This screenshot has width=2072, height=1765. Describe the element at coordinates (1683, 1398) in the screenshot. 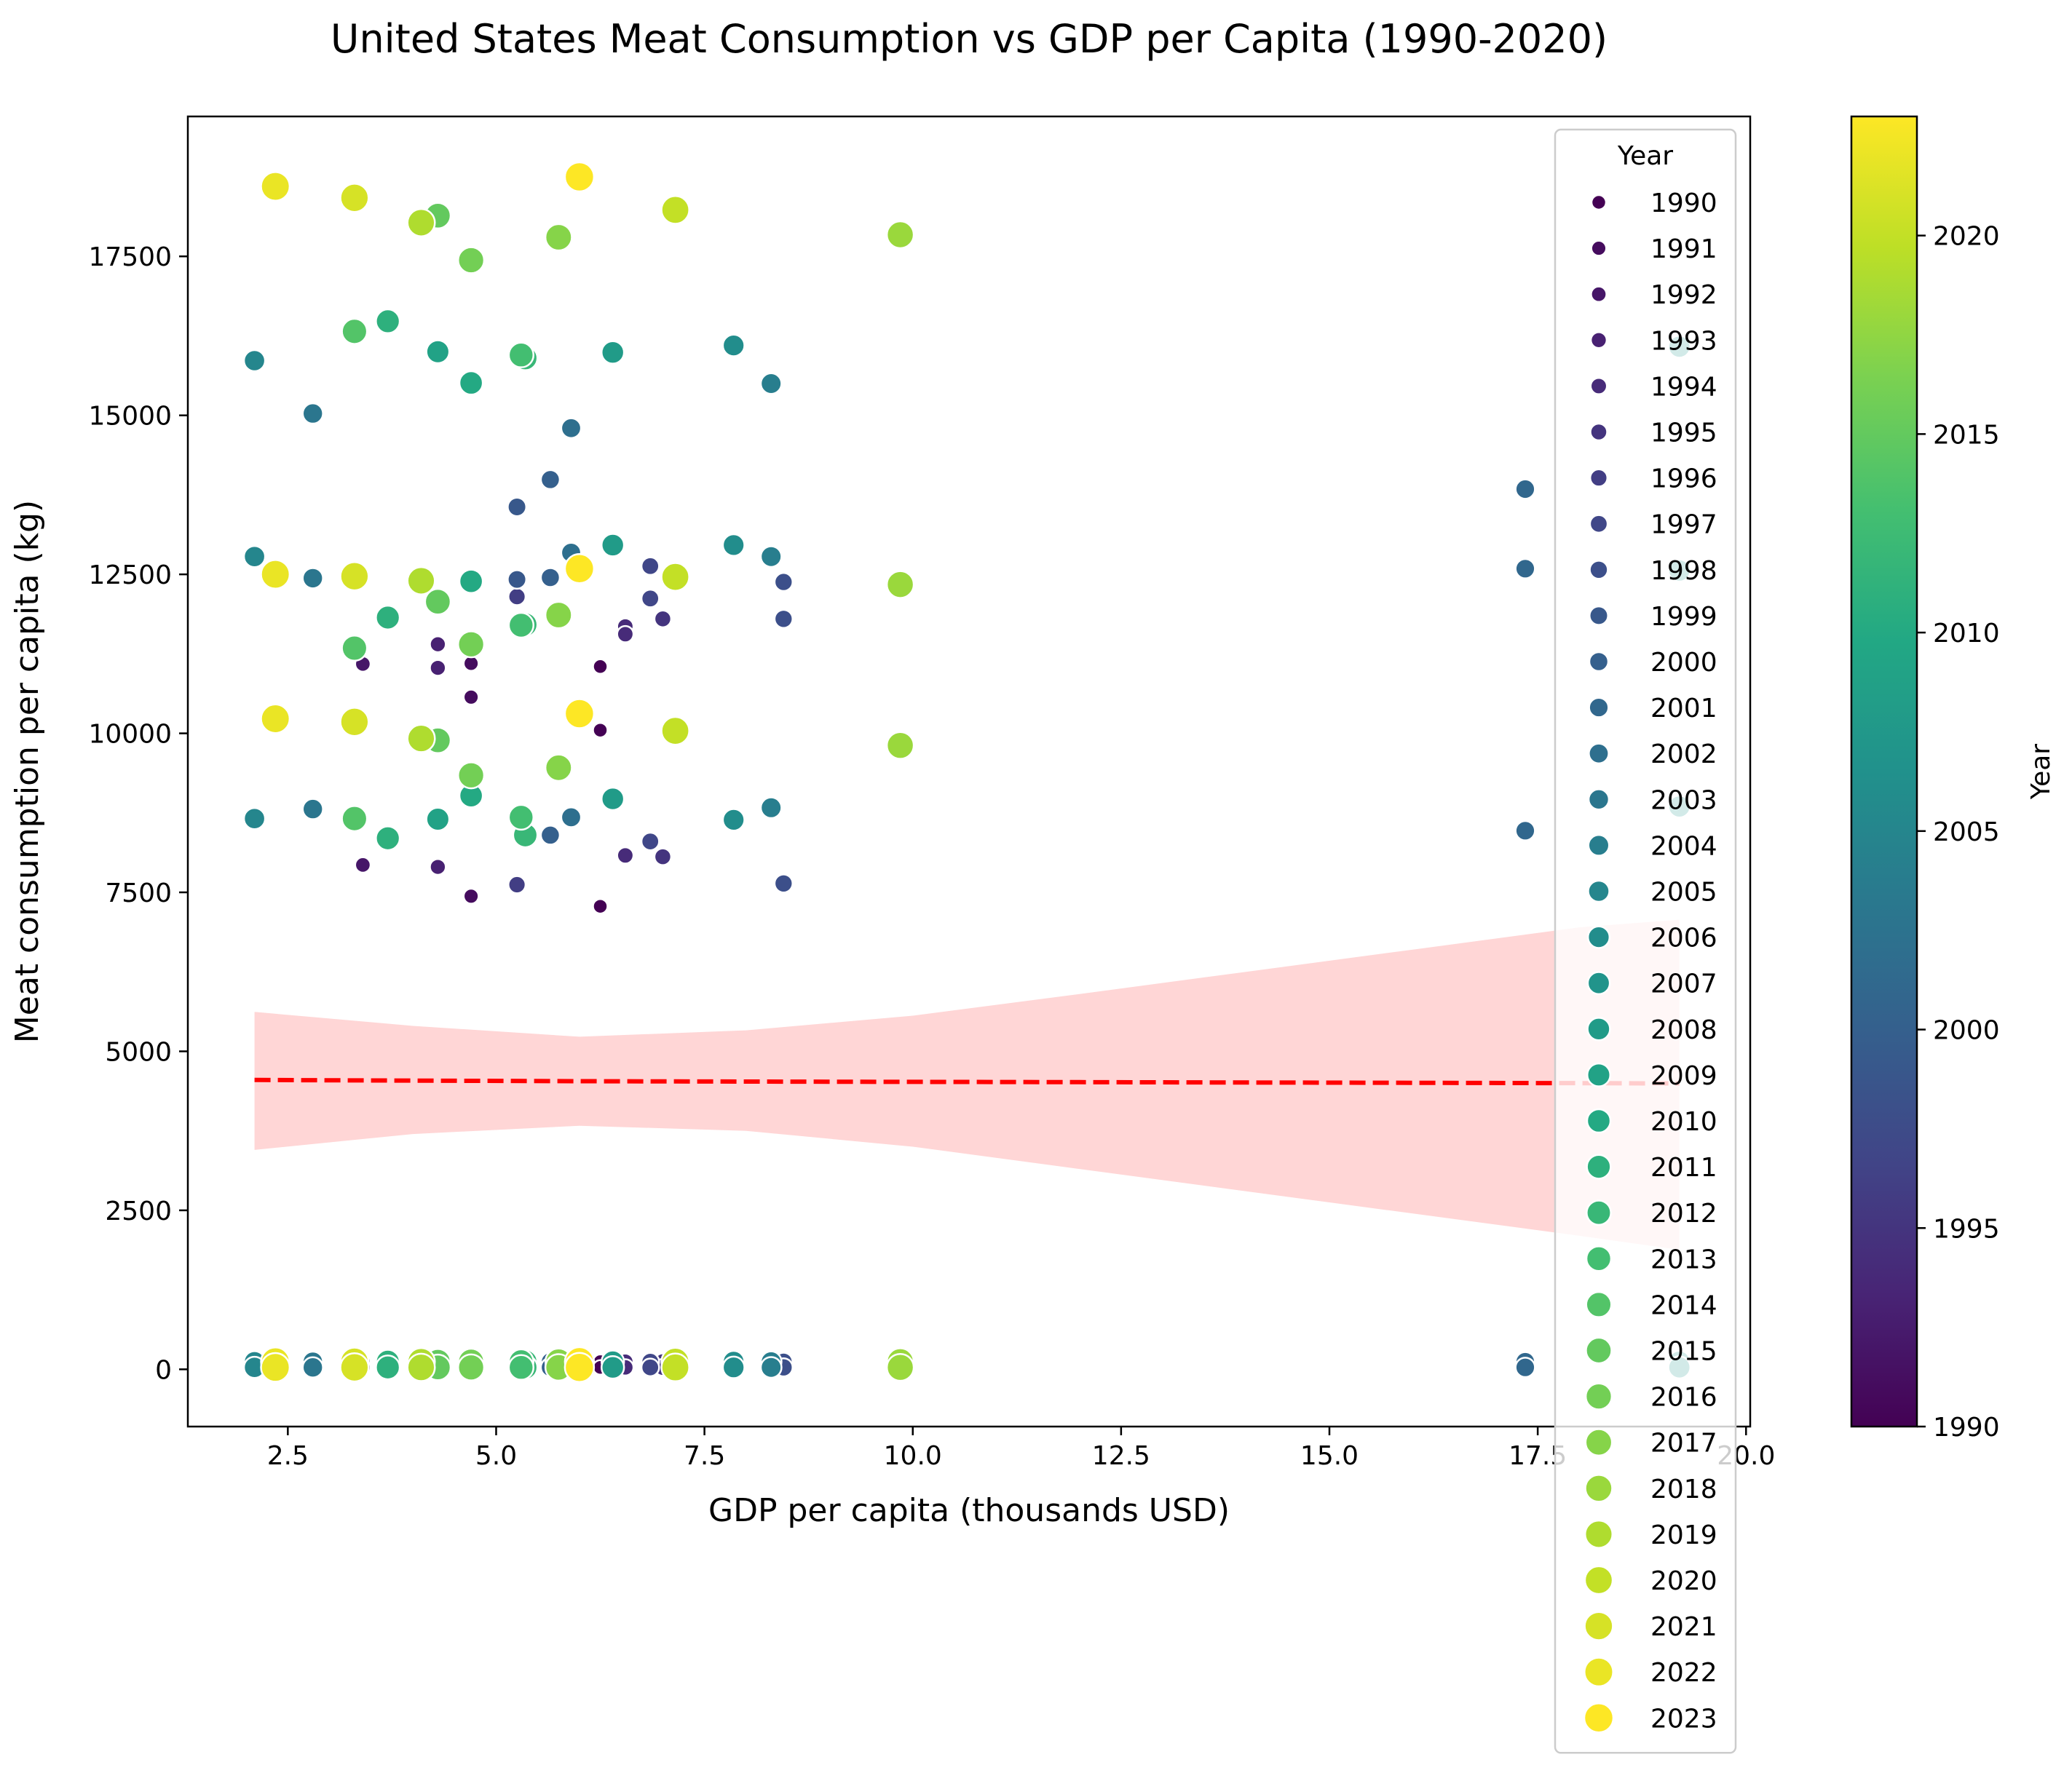

I see `legend-label-2016: 2016` at that location.